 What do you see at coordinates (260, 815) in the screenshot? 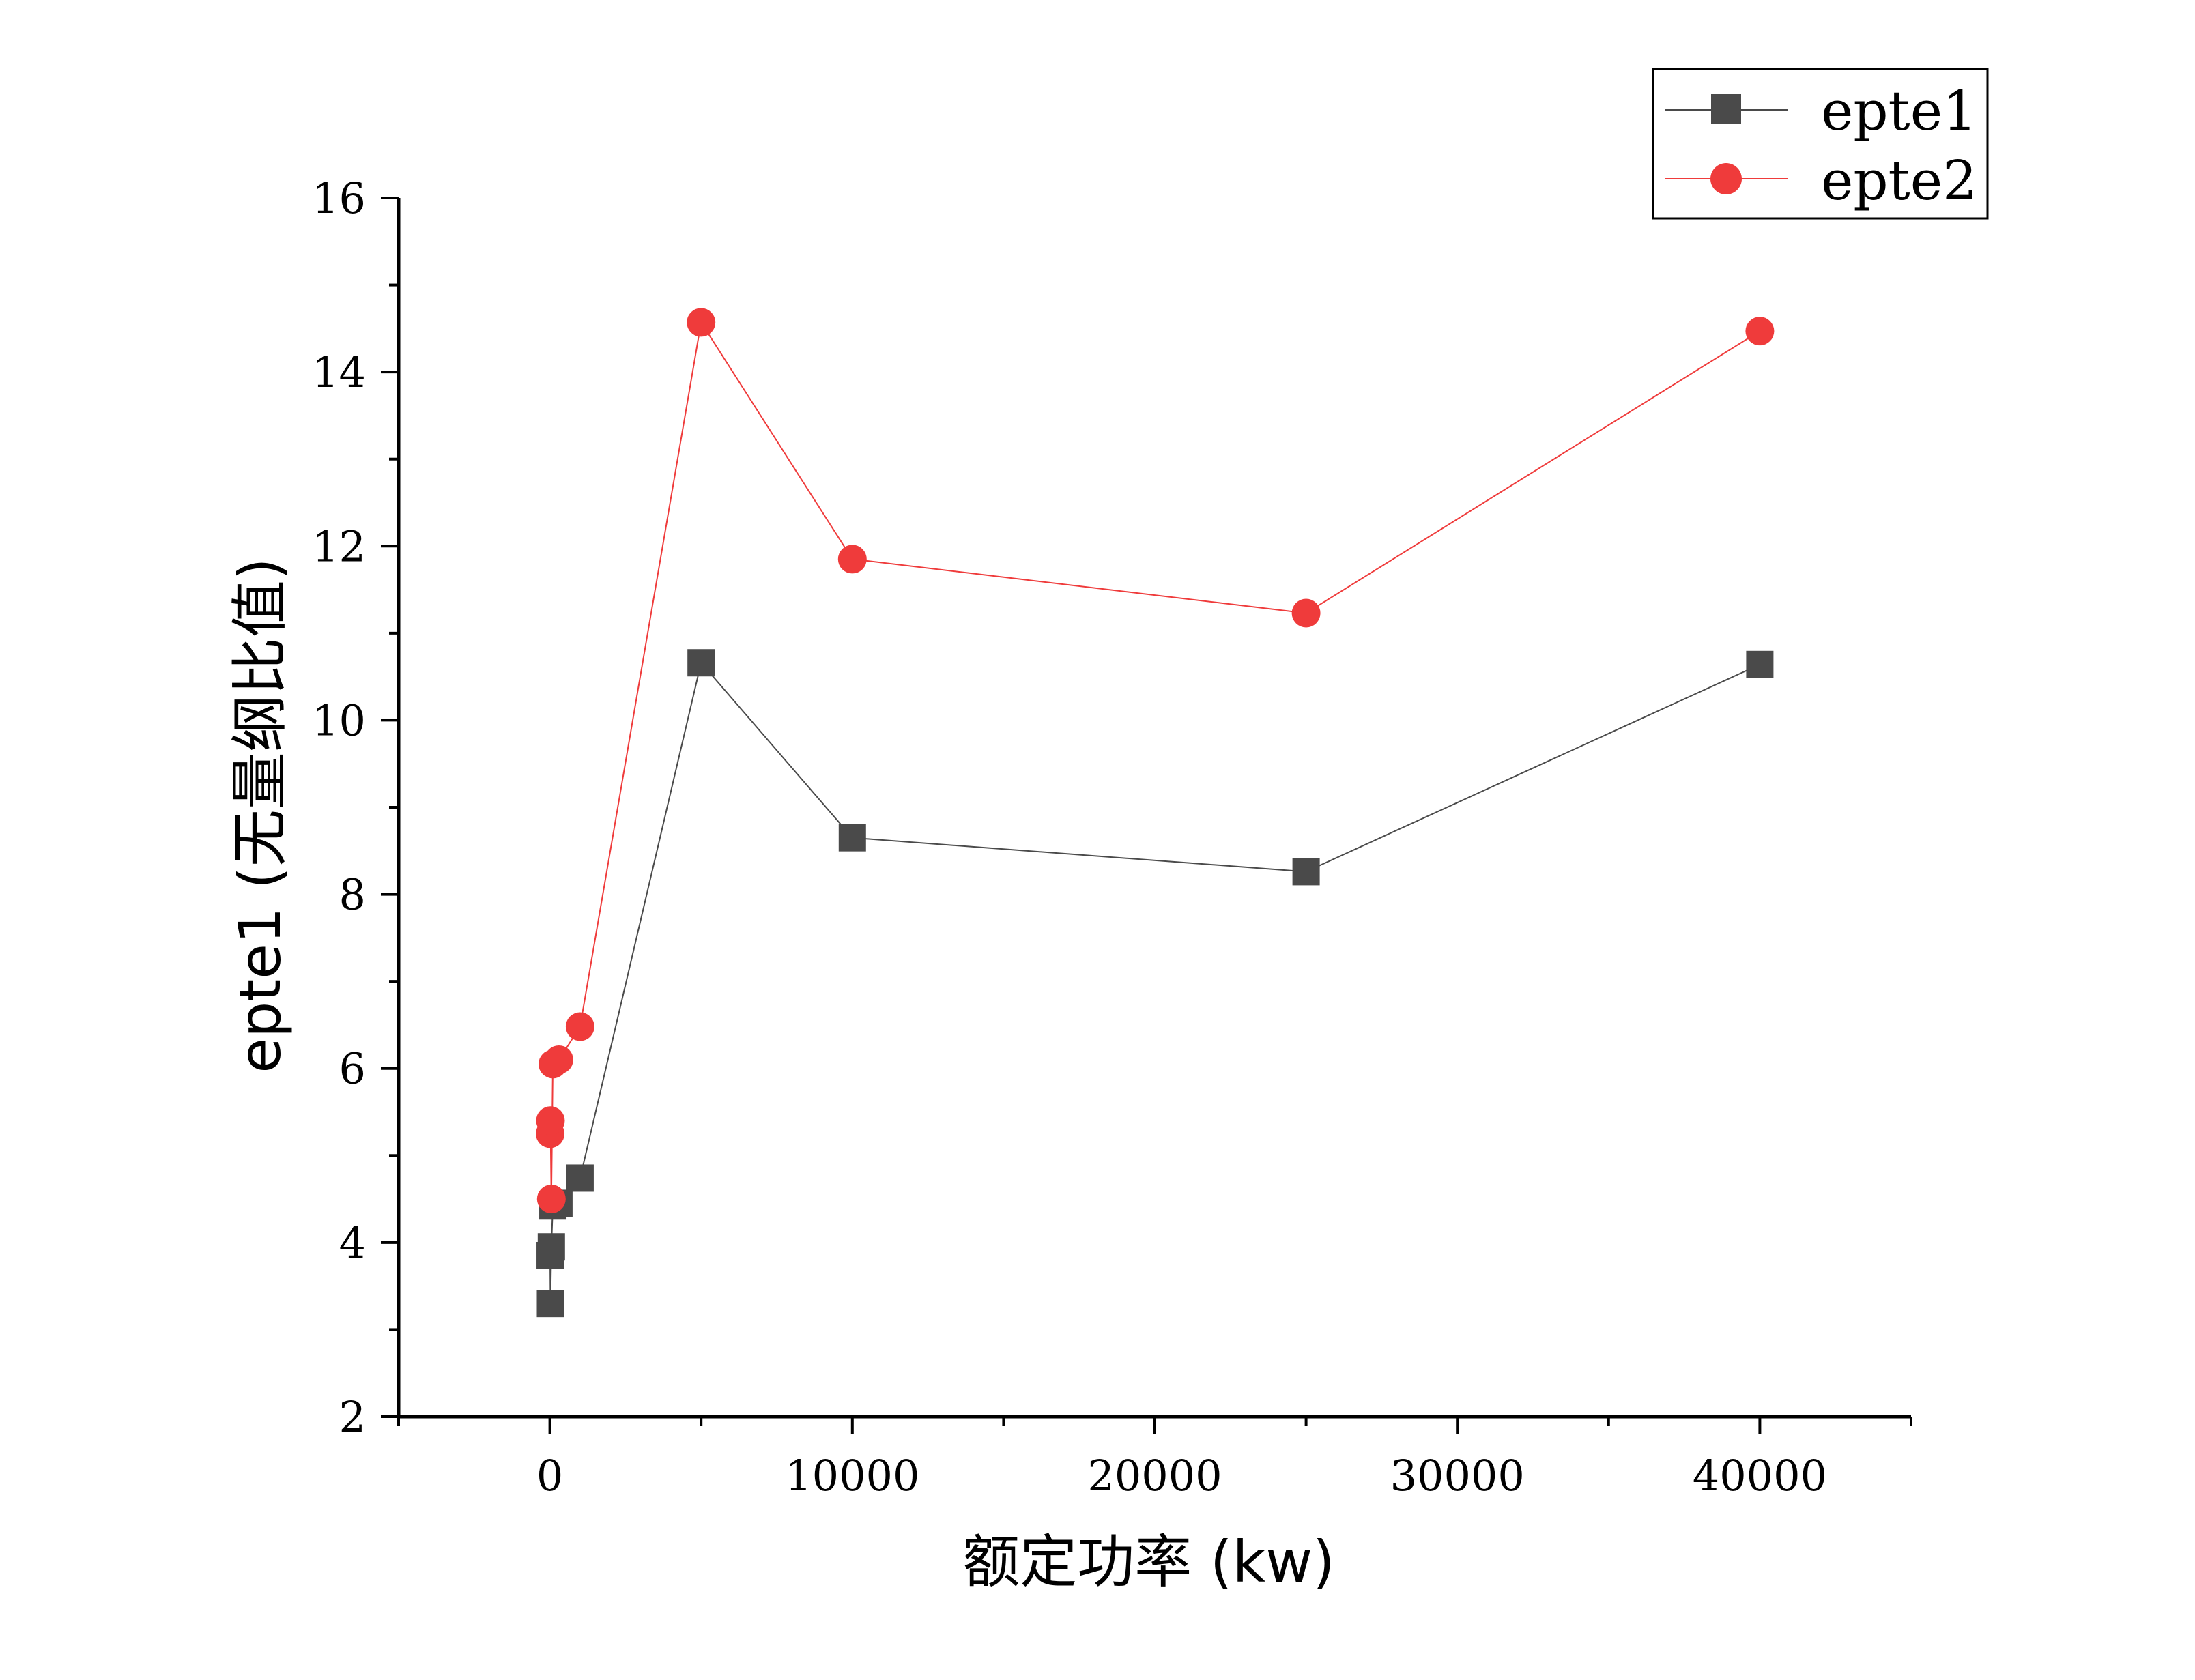
I see `y-axis-title: epte1 (无量纲比值)` at bounding box center [260, 815].